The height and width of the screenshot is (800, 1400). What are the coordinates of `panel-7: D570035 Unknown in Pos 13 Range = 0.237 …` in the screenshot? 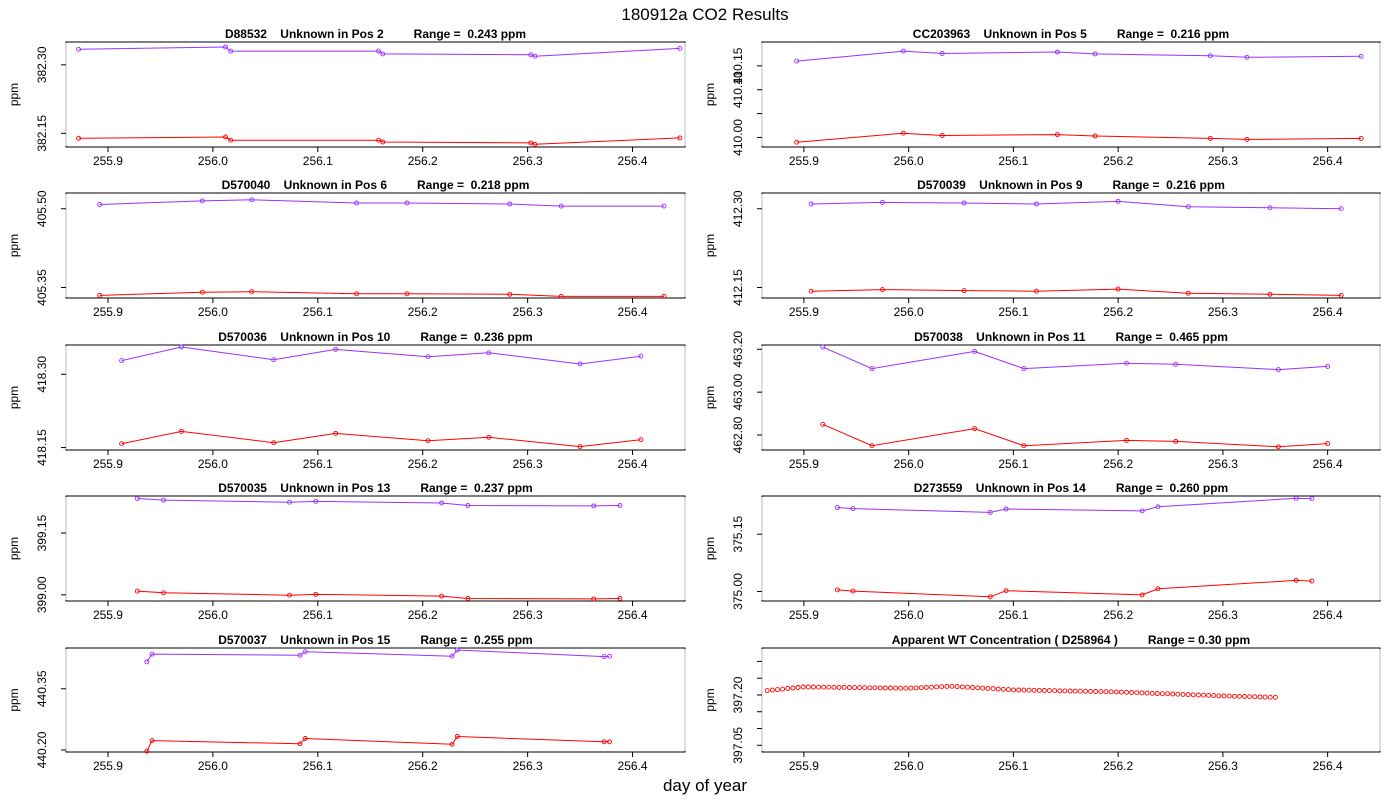 It's located at (346, 551).